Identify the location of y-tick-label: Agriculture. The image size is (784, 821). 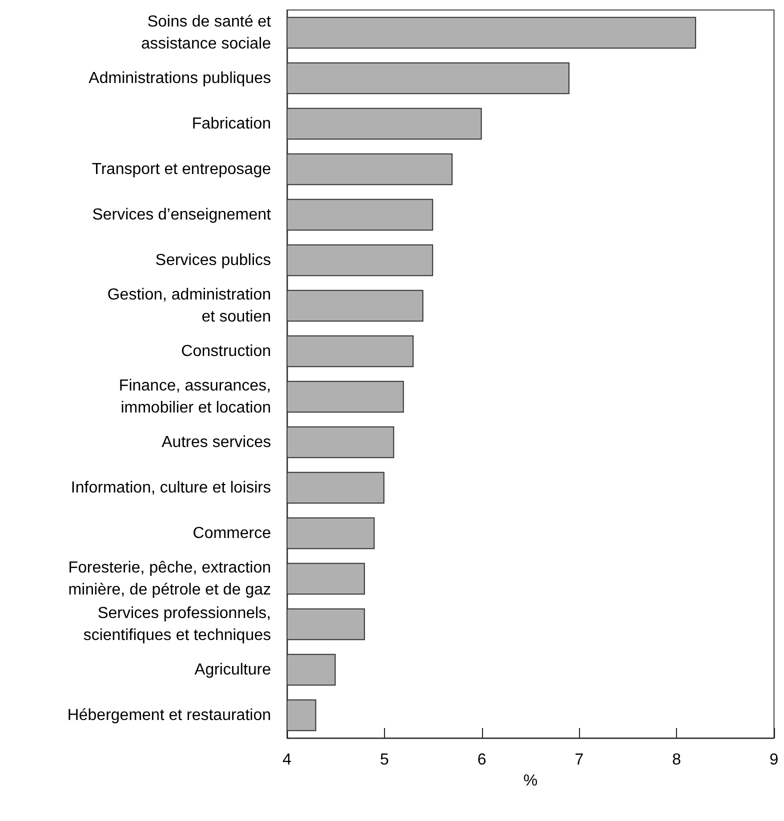
(233, 669).